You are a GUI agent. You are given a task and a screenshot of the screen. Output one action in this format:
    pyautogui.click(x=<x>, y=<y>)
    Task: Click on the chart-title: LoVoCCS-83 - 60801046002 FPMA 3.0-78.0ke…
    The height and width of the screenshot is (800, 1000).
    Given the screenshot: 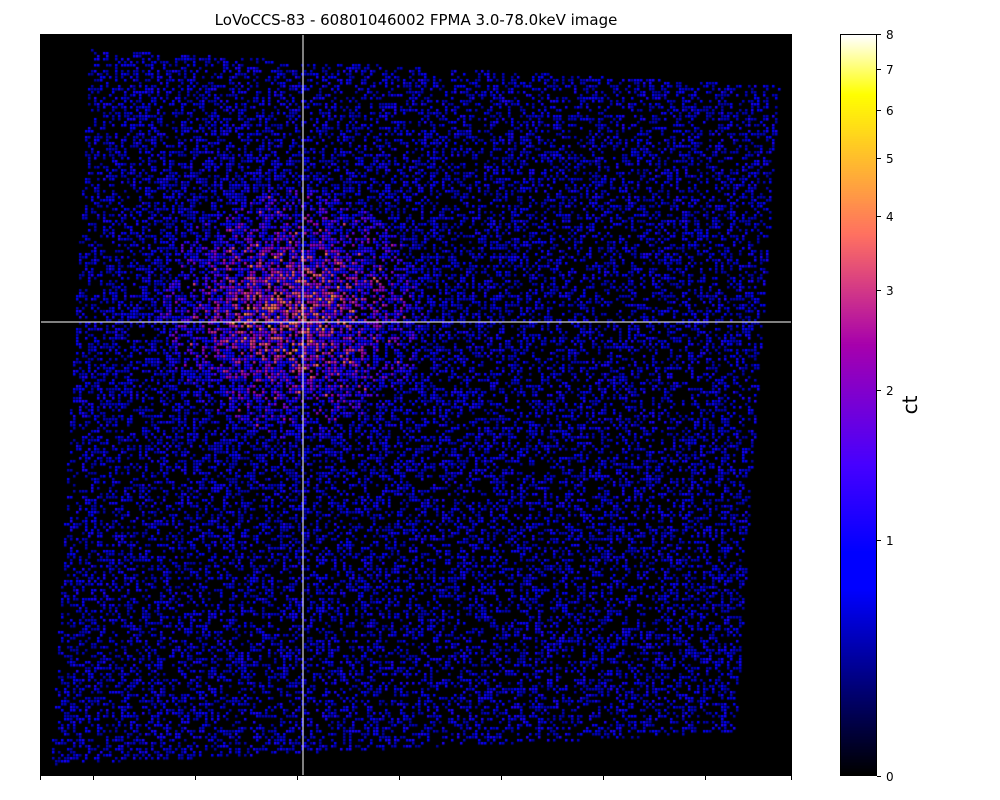 What is the action you would take?
    pyautogui.click(x=416, y=20)
    